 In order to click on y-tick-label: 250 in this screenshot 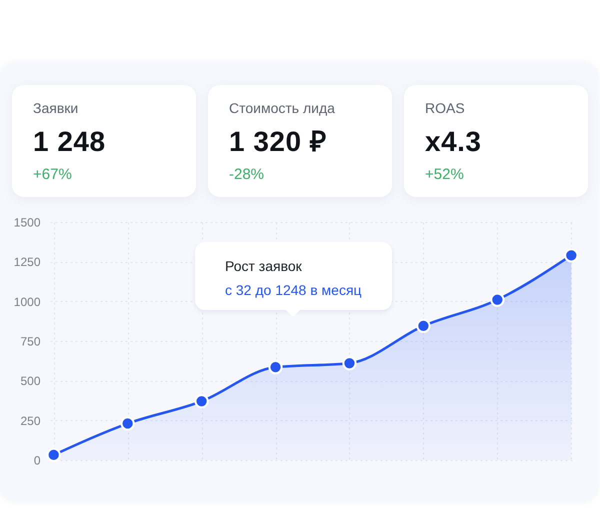, I will do `click(30, 421)`.